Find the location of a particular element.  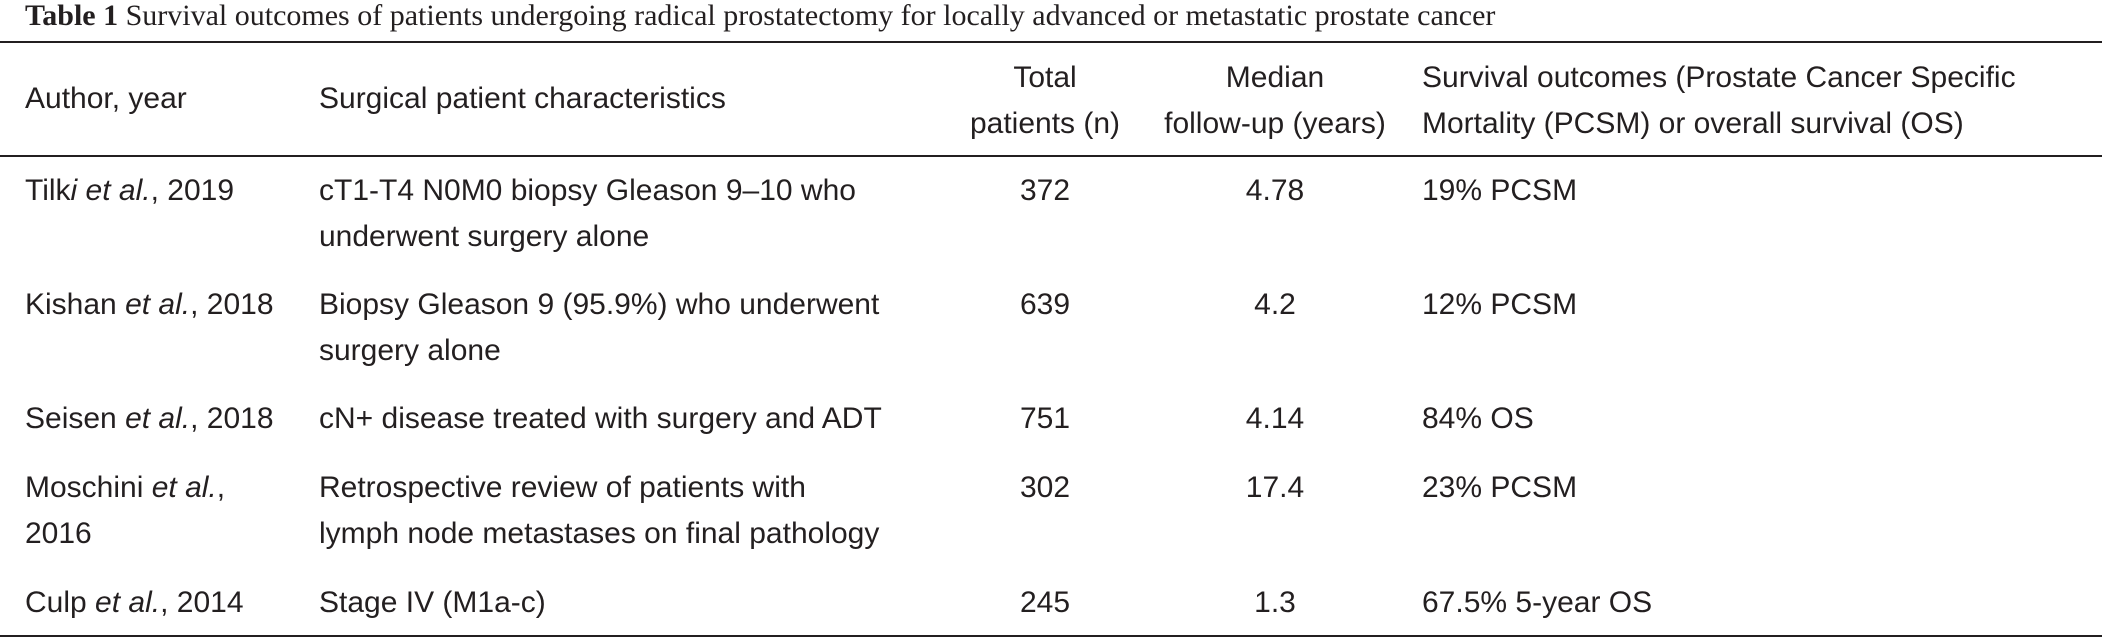

row-1-characteristics-line2: underwent surgery alone is located at coordinates (484, 236).